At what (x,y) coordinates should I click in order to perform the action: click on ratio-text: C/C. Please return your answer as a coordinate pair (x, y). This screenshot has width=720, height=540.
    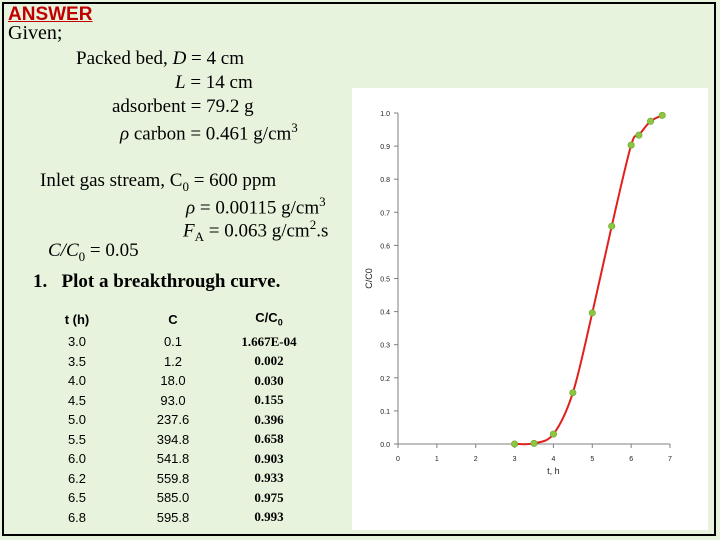
    Looking at the image, I should click on (63, 250).